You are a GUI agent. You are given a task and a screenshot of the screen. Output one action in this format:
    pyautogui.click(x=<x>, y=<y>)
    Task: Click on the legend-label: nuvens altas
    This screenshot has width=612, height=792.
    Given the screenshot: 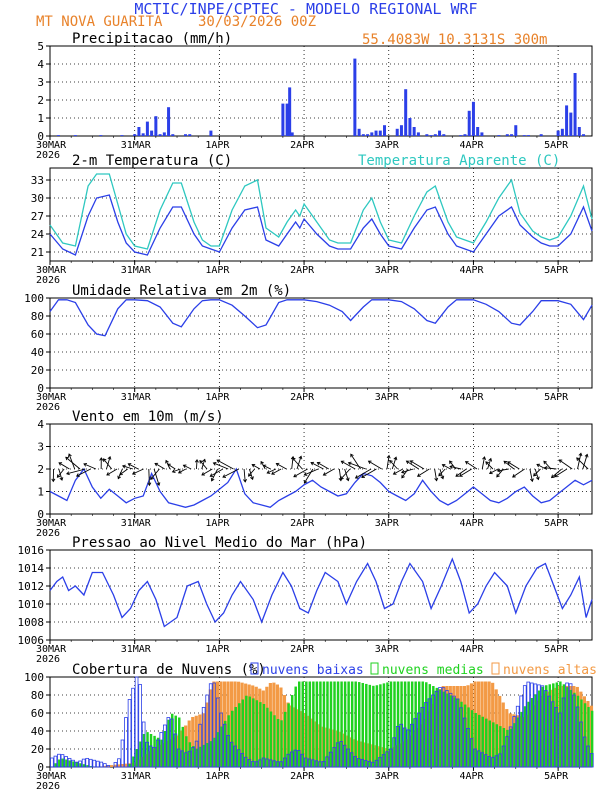 What is the action you would take?
    pyautogui.click(x=550, y=670)
    